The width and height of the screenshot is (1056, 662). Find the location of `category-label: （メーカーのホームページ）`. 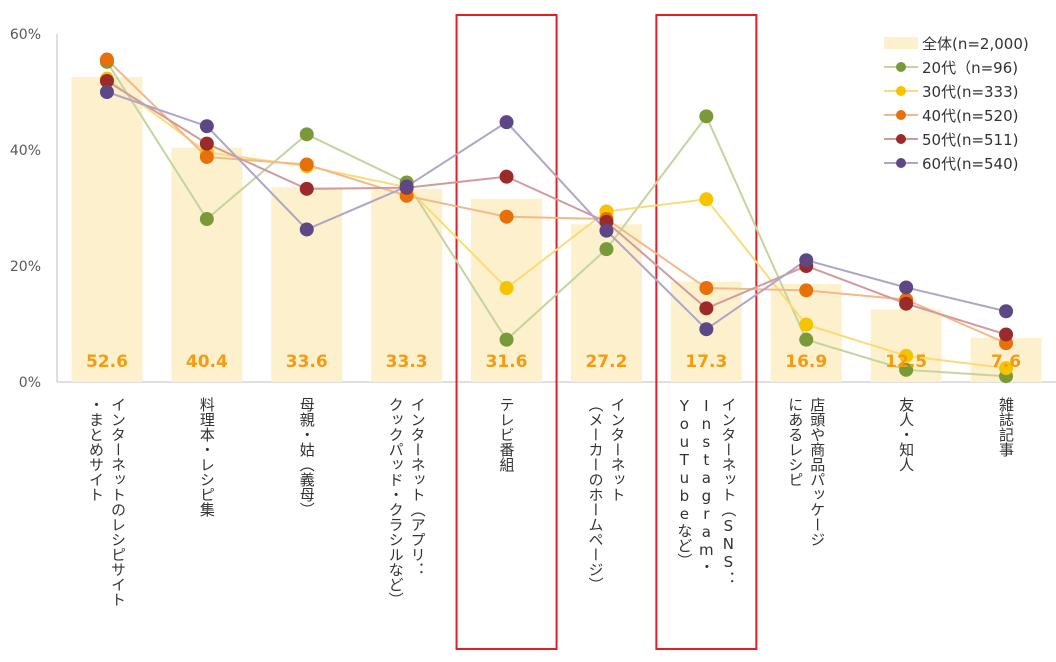

category-label: （メーカーのホームページ） is located at coordinates (595, 494).